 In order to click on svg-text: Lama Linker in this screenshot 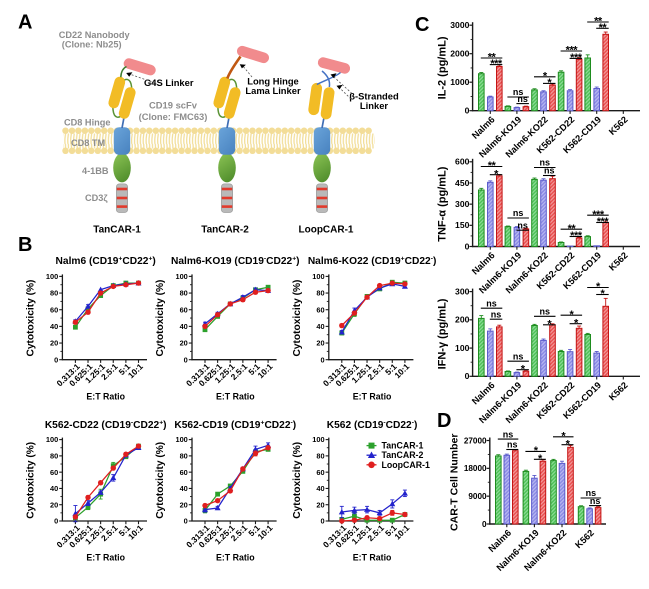, I will do `click(273, 90)`.